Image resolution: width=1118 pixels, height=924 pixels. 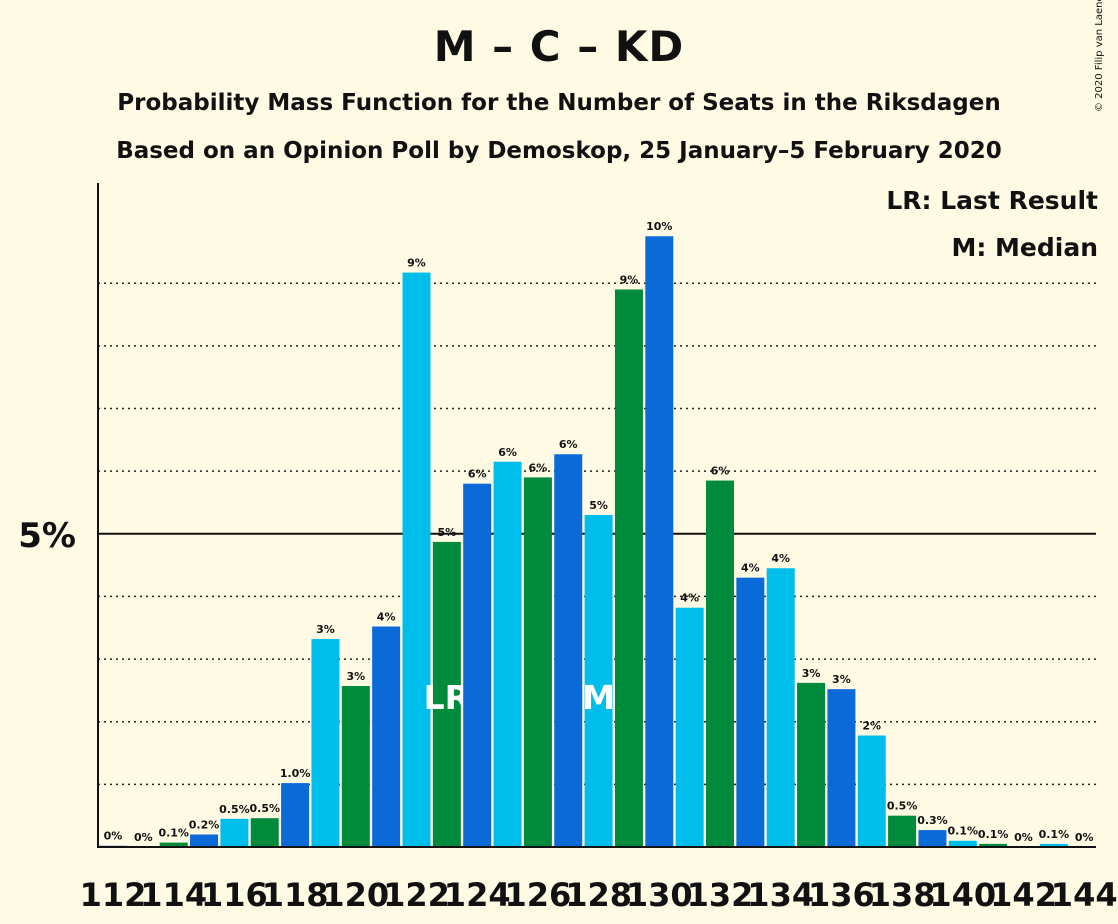 What do you see at coordinates (841, 679) in the screenshot?
I see `data-label-seat-136: 3%` at bounding box center [841, 679].